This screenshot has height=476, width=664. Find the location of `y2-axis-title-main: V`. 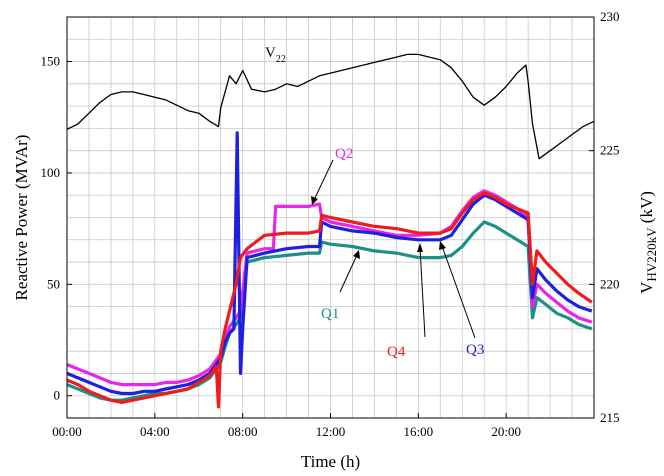

y2-axis-title-main: V is located at coordinates (646, 287).